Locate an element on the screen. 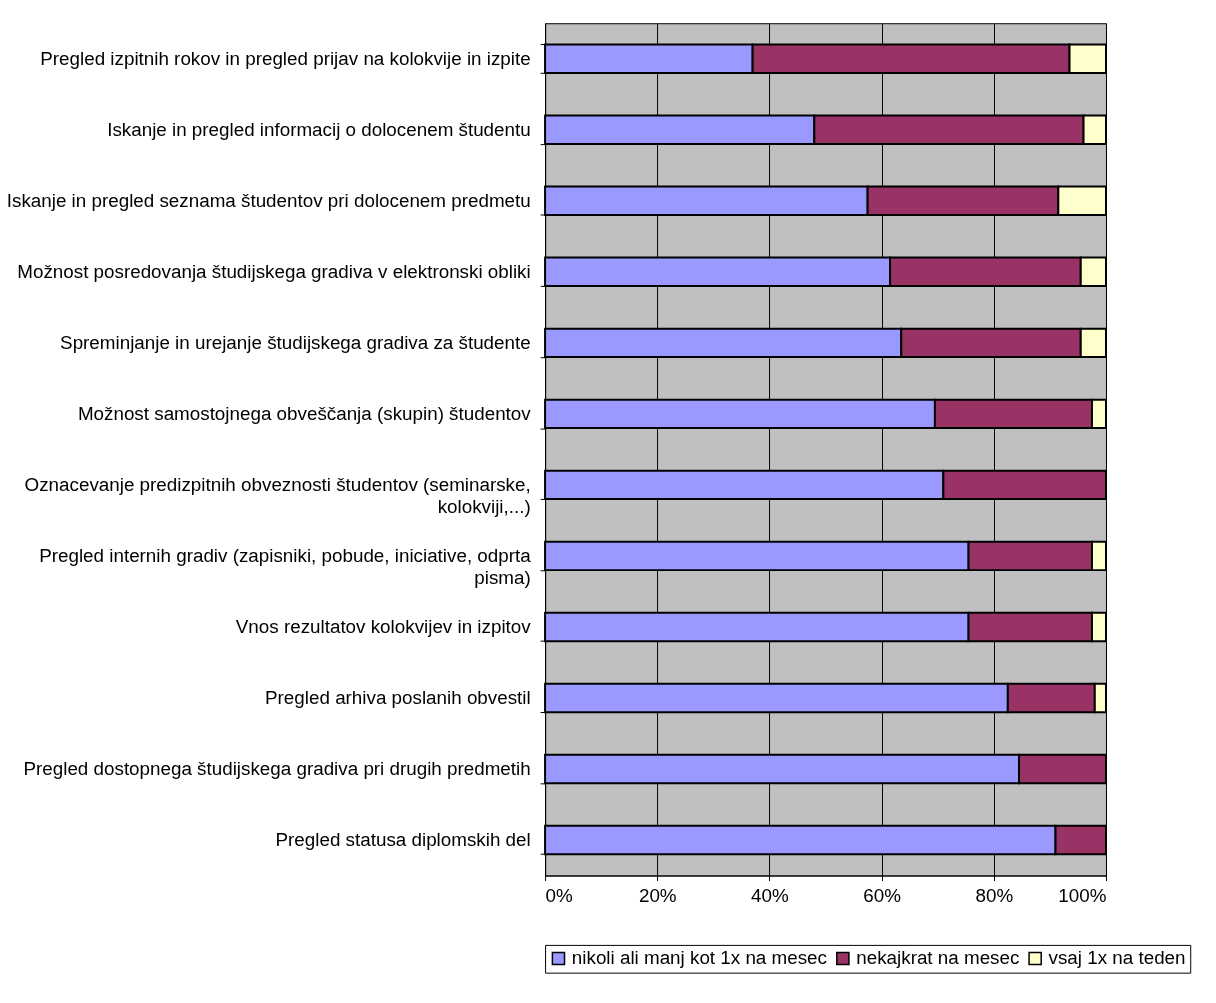 The height and width of the screenshot is (1003, 1216). legend-label: nikoli ali manj kot 1x na mesec is located at coordinates (699, 958).